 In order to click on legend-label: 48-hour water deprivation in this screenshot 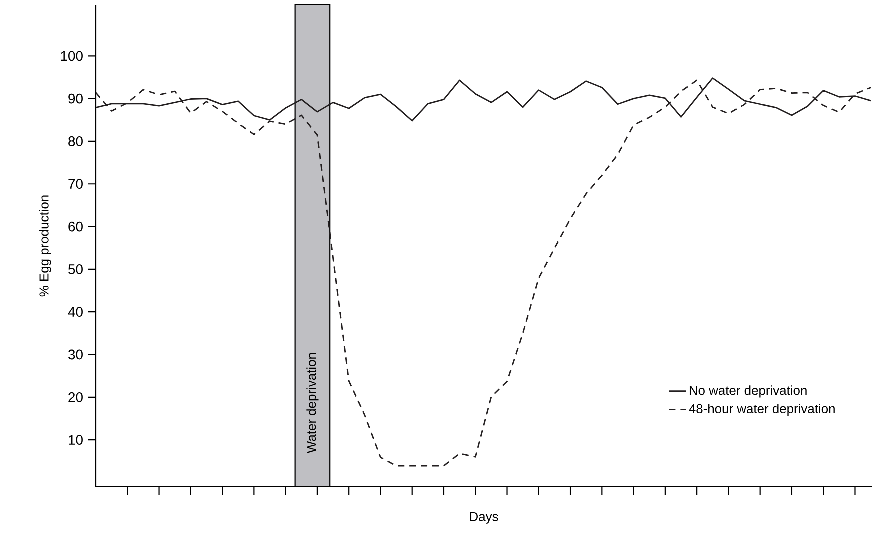, I will do `click(762, 410)`.